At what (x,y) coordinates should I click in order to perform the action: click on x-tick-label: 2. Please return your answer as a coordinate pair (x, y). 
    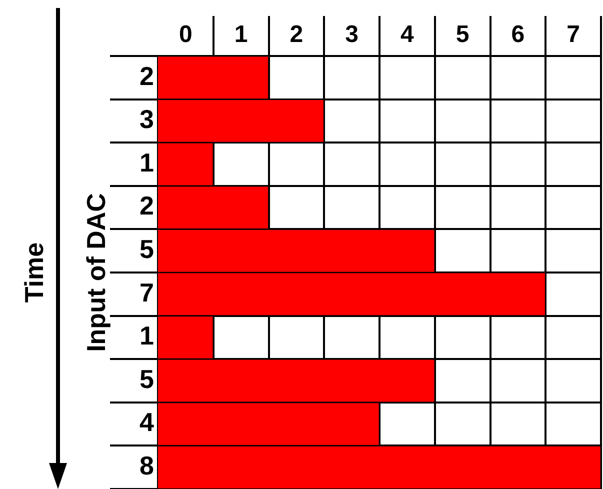
    Looking at the image, I should click on (297, 34).